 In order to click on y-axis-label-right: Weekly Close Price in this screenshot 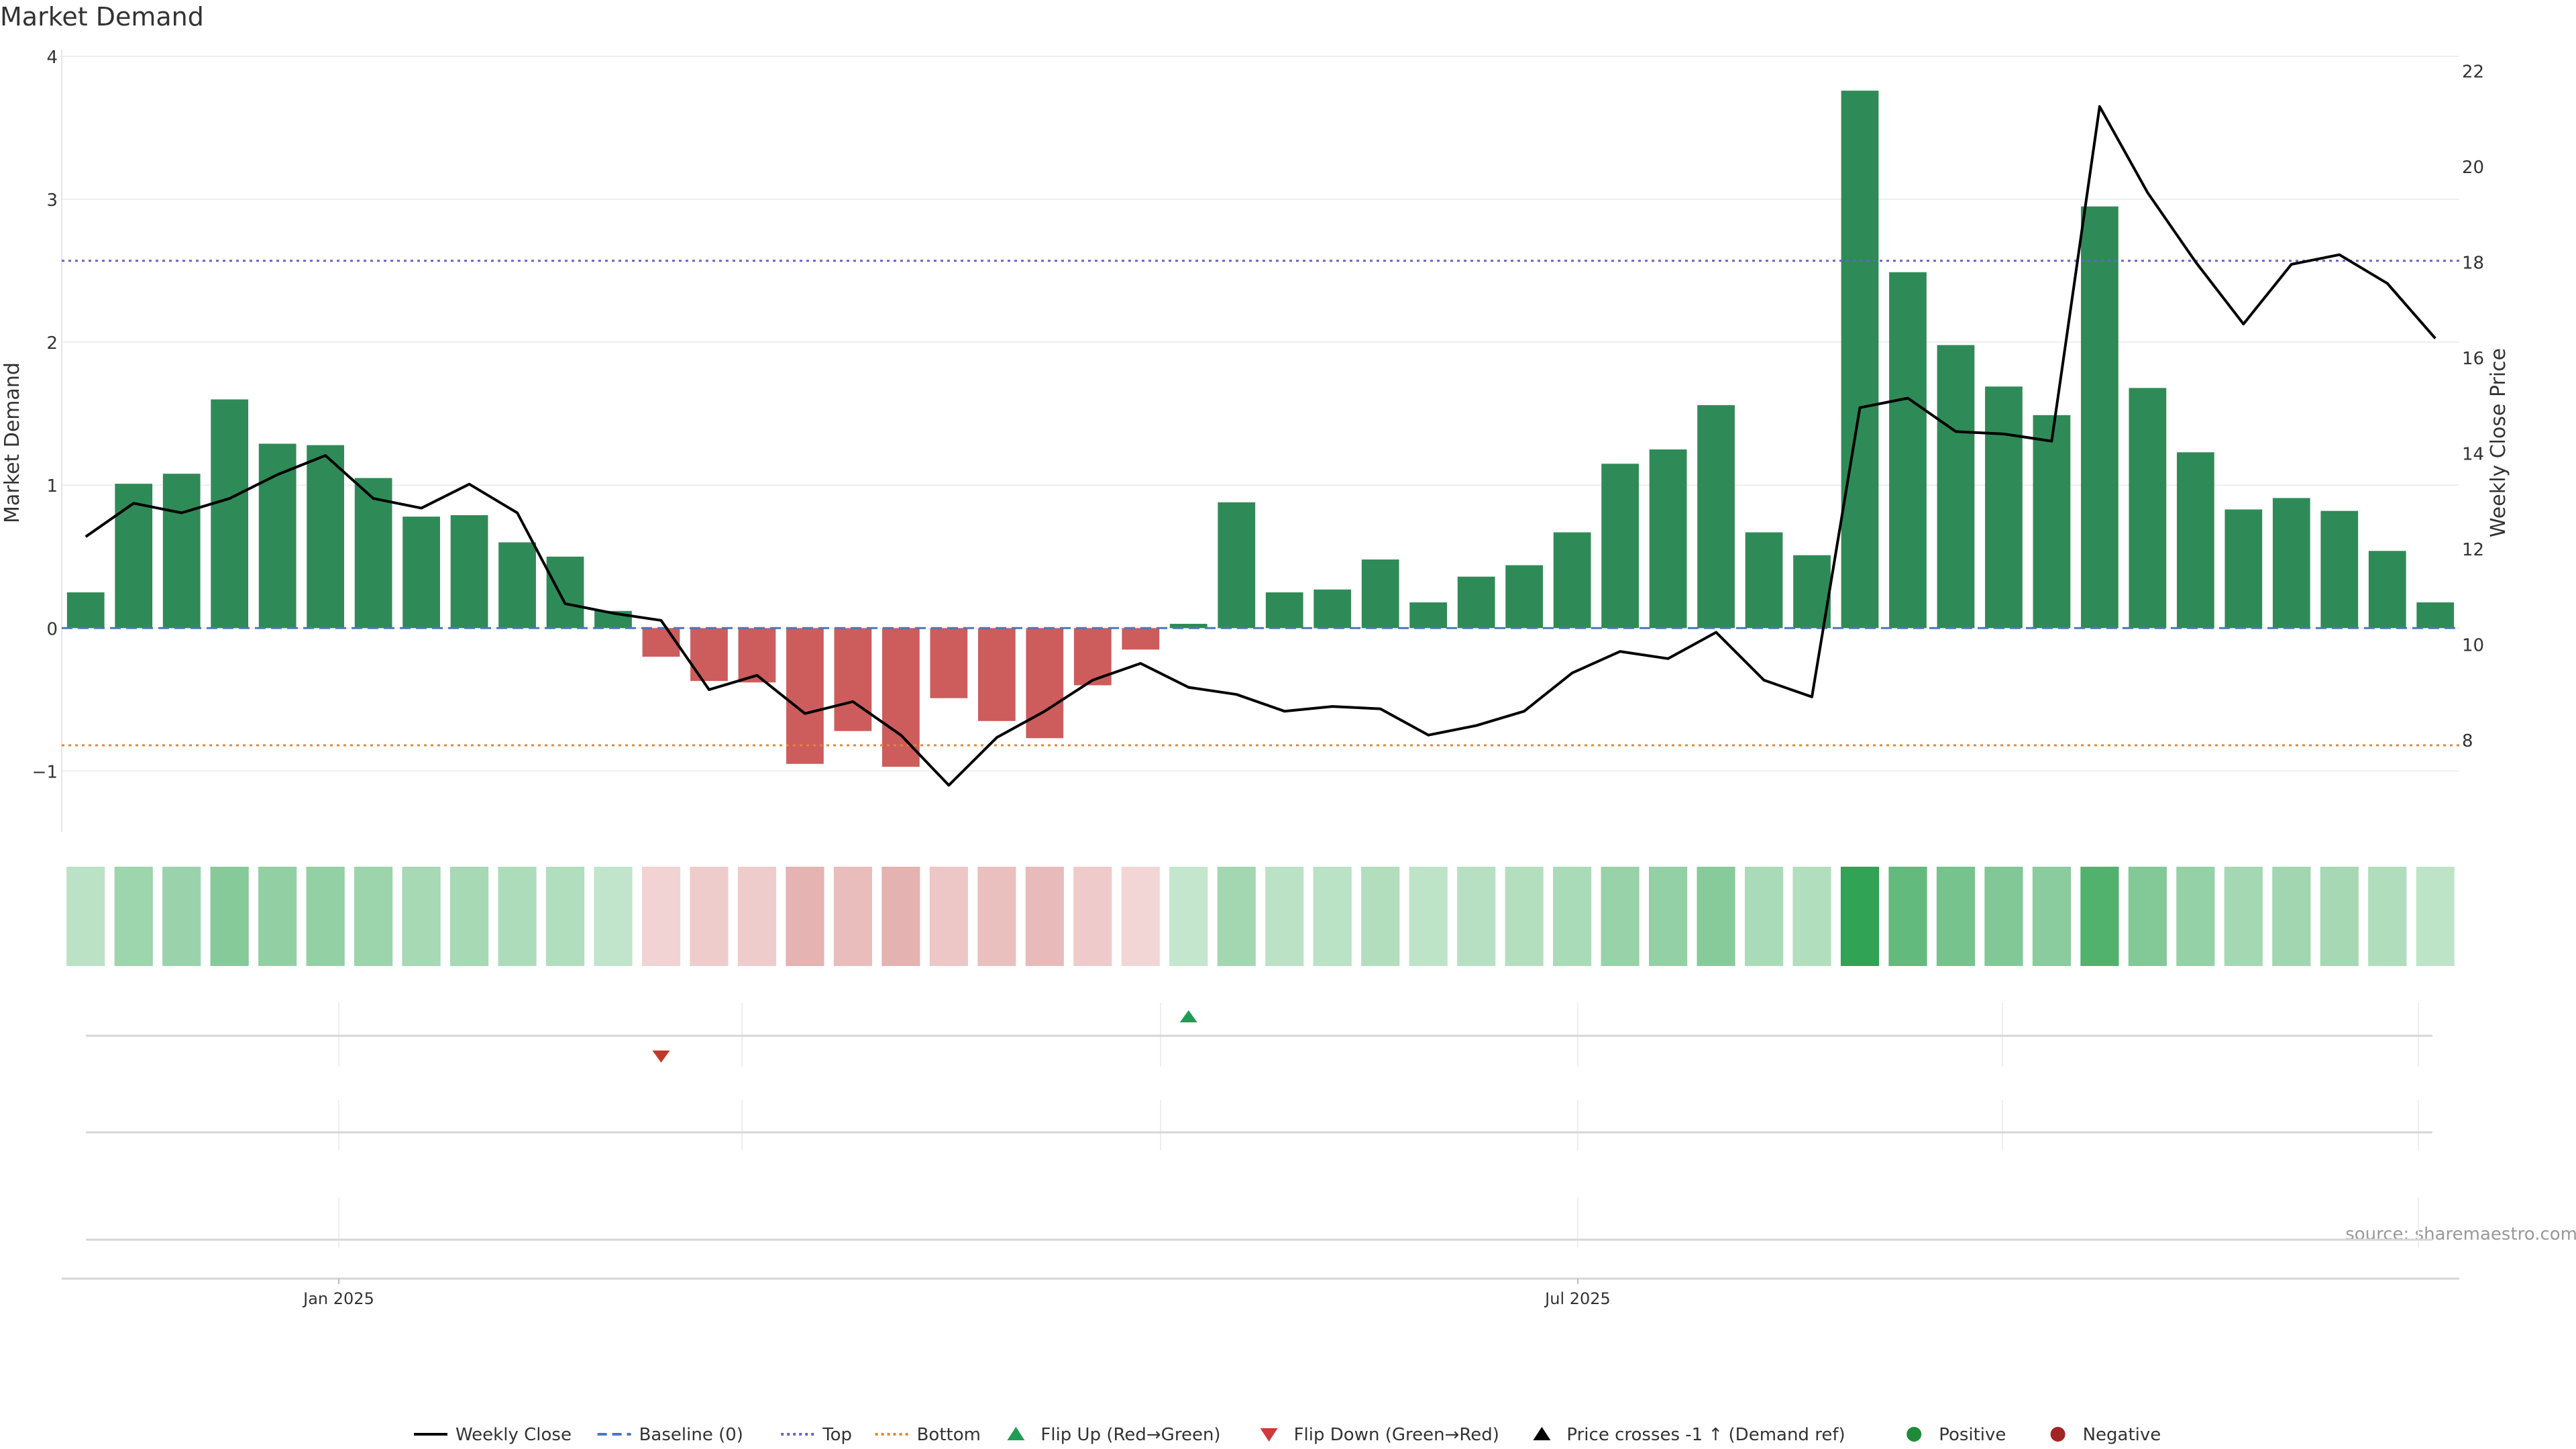, I will do `click(2498, 442)`.